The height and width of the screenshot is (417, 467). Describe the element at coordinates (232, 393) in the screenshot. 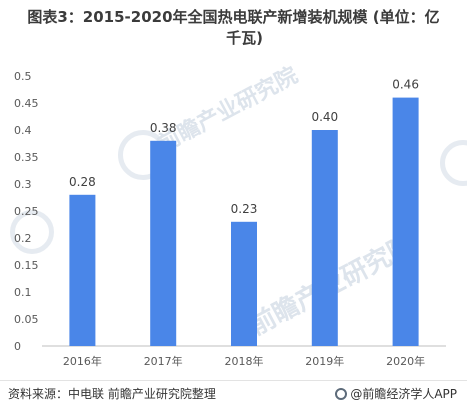

I see `footer: 资料来源：中电联 前瞻产业研究院整理 @前瞻经济学人APP` at that location.